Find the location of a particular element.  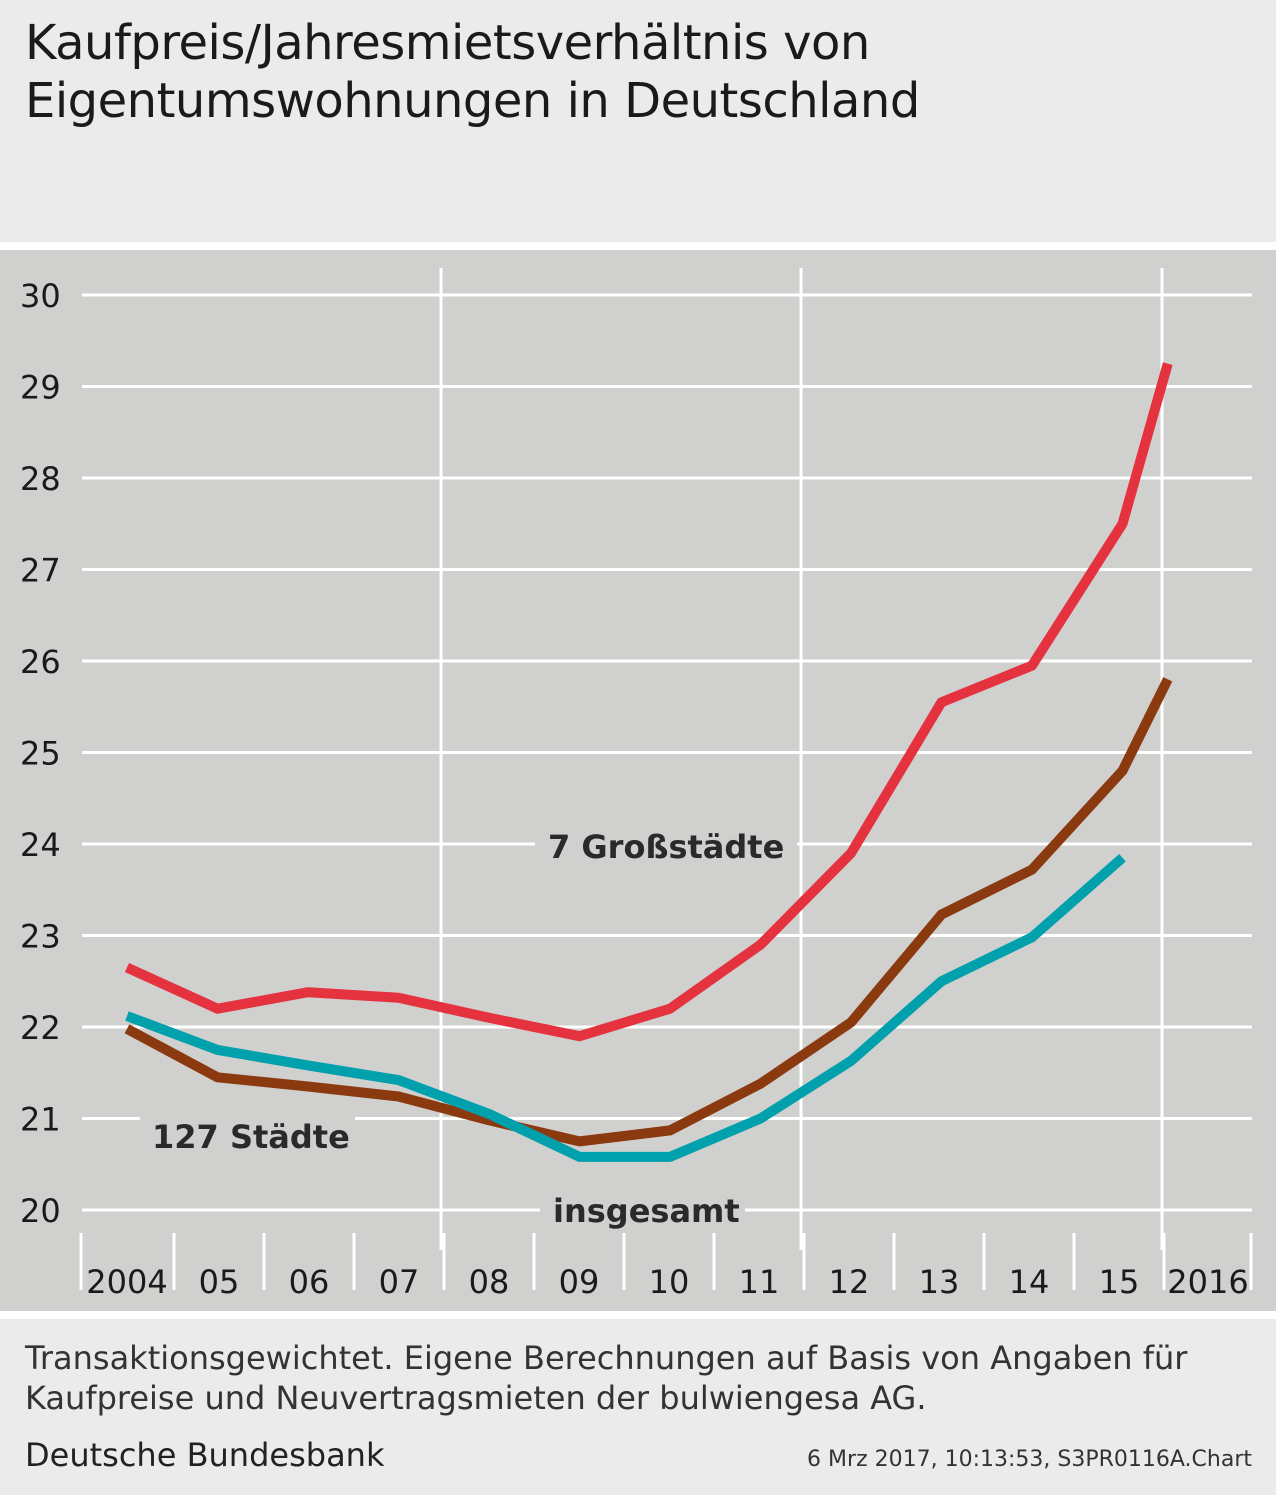

y-tick-label-28: 28 is located at coordinates (40, 479).